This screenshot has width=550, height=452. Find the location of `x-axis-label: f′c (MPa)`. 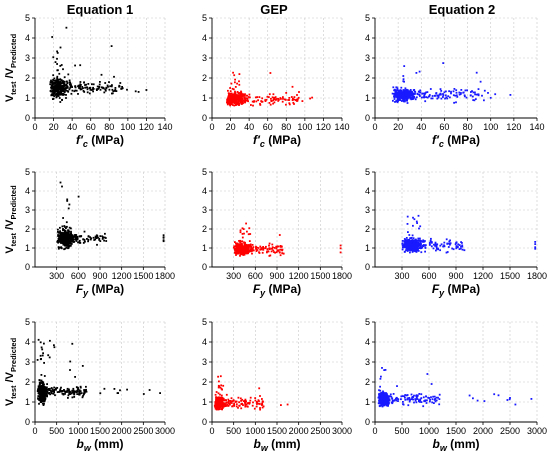

x-axis-label: f′c (MPa) is located at coordinates (456, 141).